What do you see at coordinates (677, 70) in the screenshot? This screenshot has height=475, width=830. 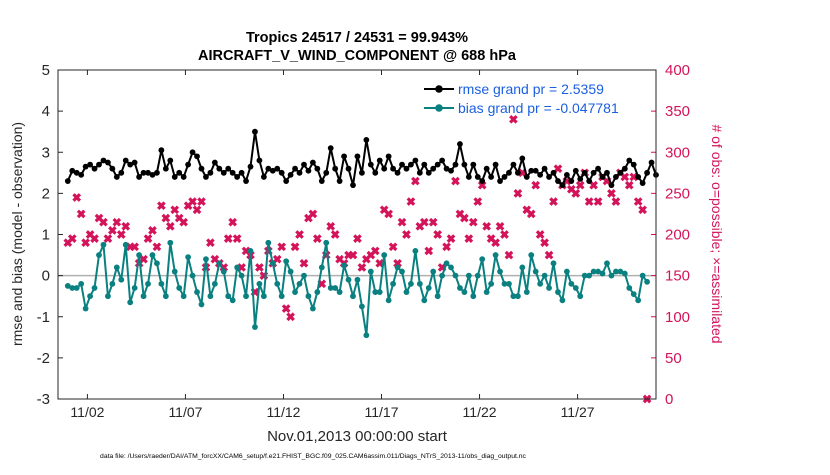 I see `y-right-tick-label: 400` at bounding box center [677, 70].